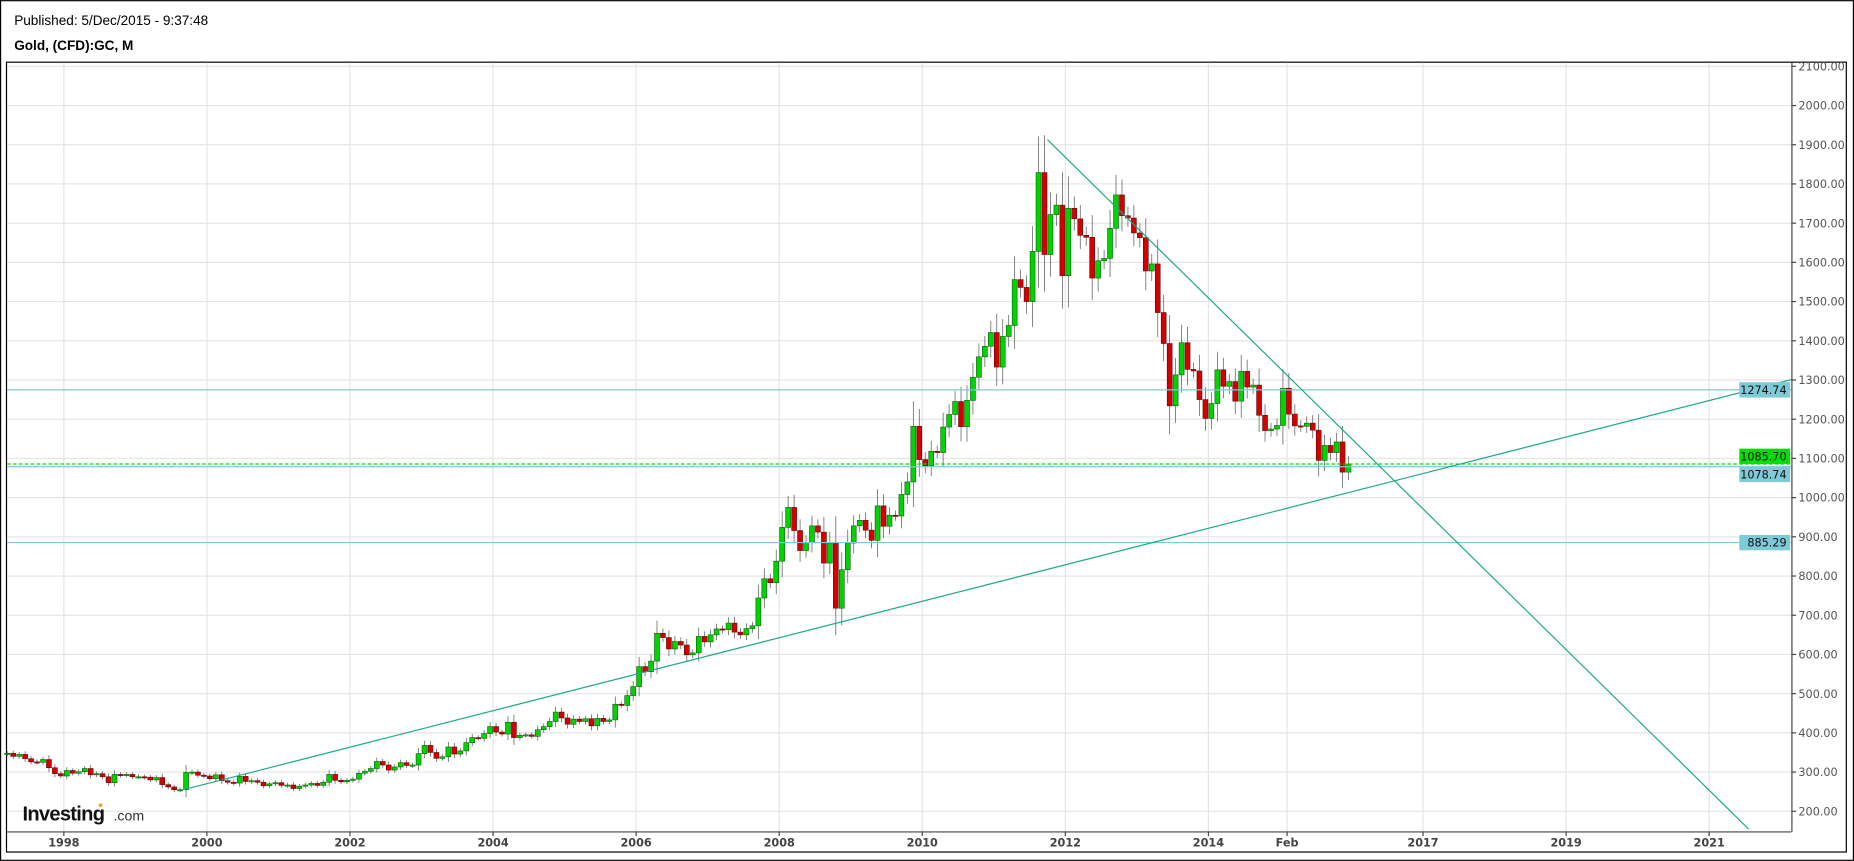 This screenshot has height=861, width=1854. I want to click on published-timestamp: Published: 5/Dec/2015 - 9:37:48, so click(111, 20).